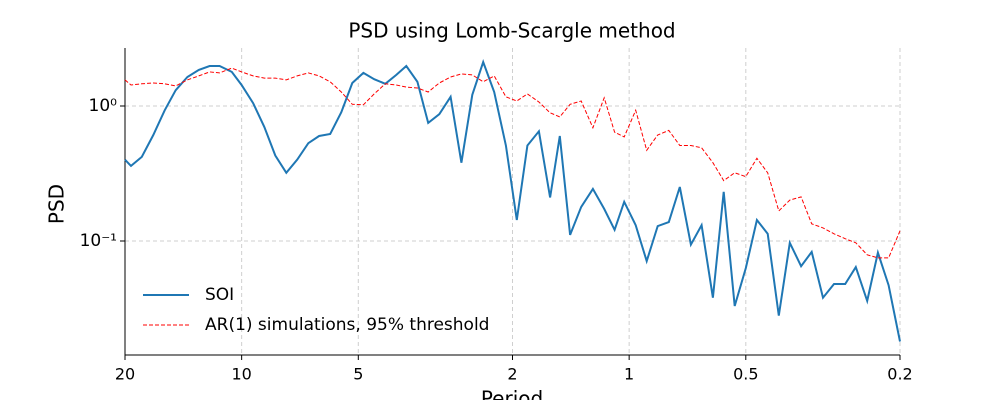 The width and height of the screenshot is (1000, 400). I want to click on y-tick-label: 10⁻¹, so click(98, 241).